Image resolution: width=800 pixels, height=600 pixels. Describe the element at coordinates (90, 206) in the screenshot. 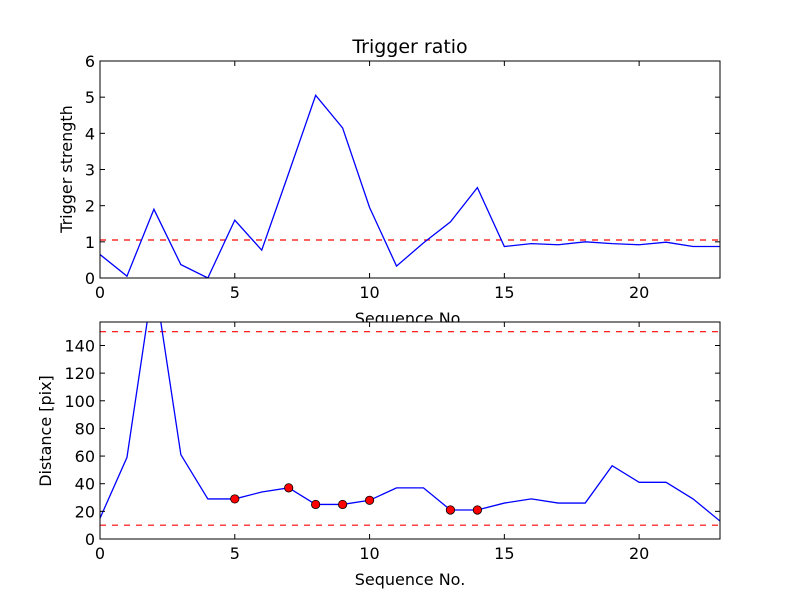

I see `top-y-tick-label: 2` at that location.